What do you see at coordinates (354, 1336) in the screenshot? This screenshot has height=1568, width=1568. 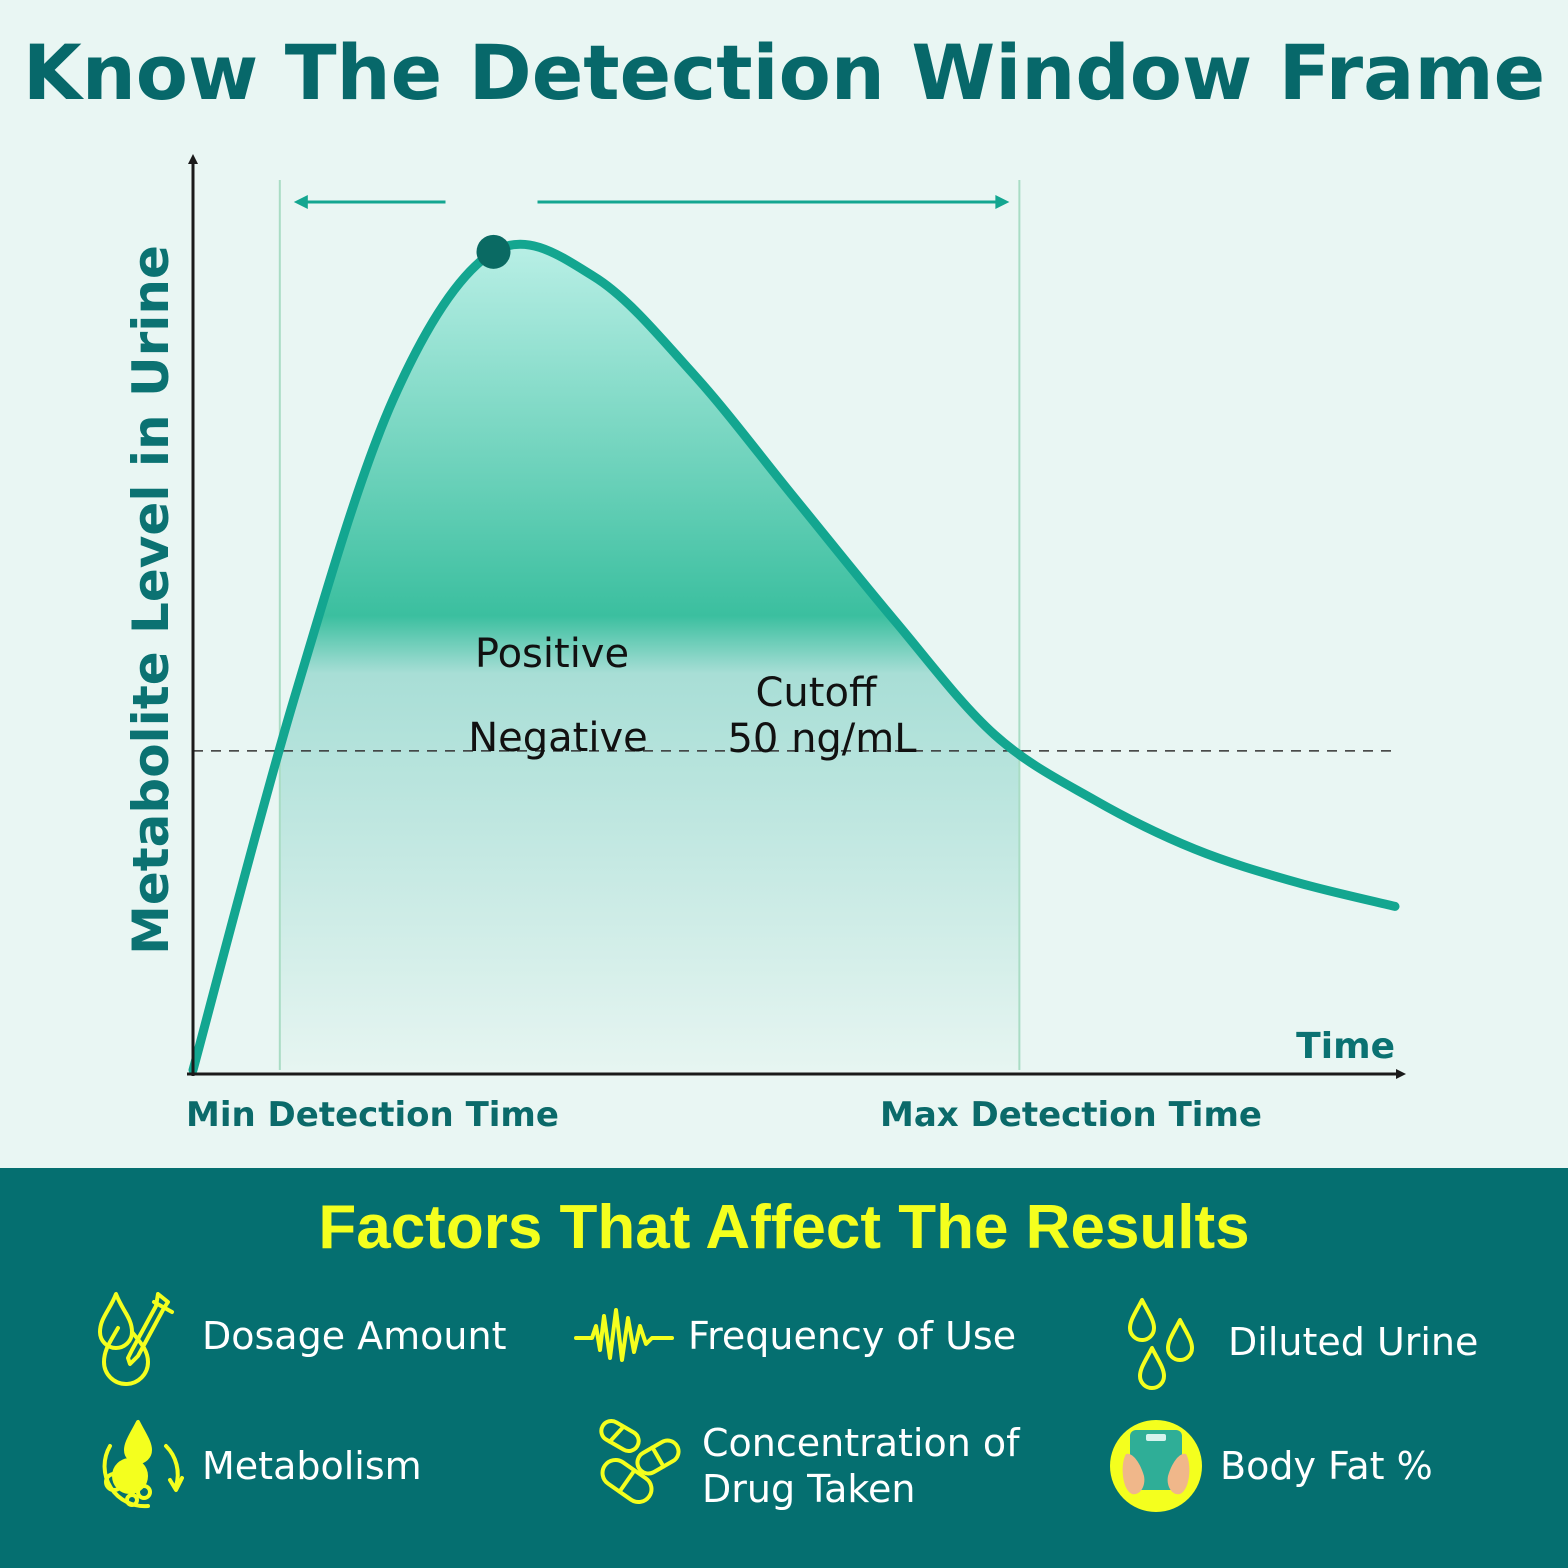 I see `factor-label: Dosage Amount` at bounding box center [354, 1336].